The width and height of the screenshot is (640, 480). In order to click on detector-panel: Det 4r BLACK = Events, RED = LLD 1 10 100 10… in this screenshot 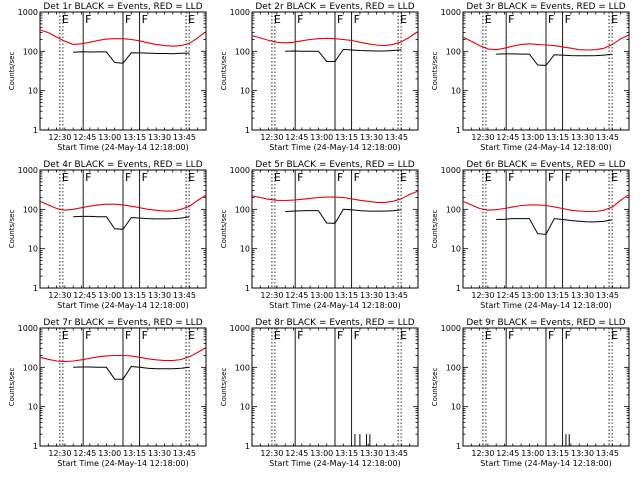, I will do `click(107, 235)`.